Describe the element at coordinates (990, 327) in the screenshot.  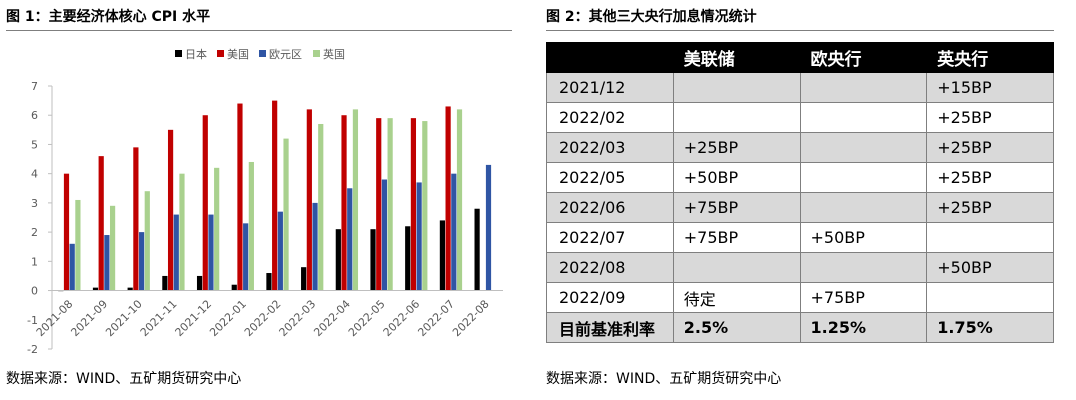
I see `boe-rate-cell: 1.75%` at that location.